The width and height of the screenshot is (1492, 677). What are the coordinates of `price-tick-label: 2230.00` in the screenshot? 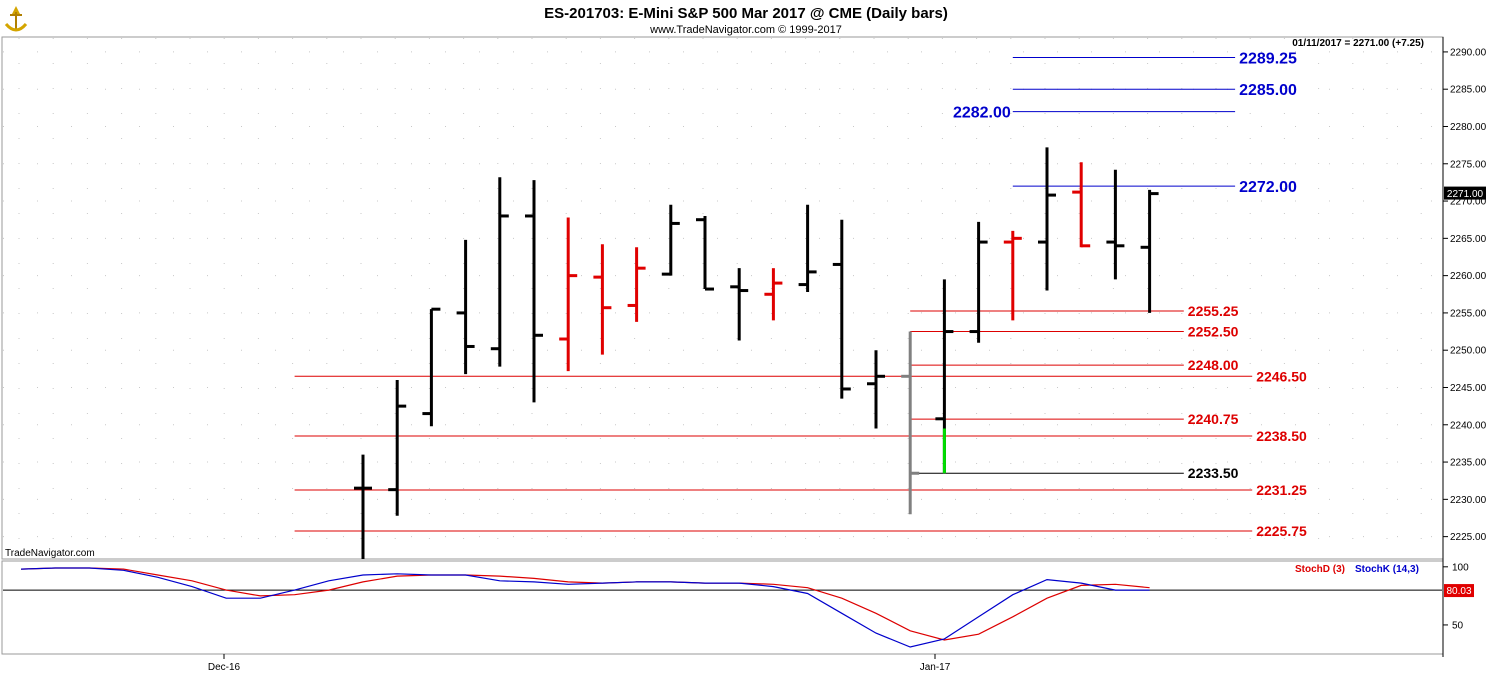 It's located at (1468, 500).